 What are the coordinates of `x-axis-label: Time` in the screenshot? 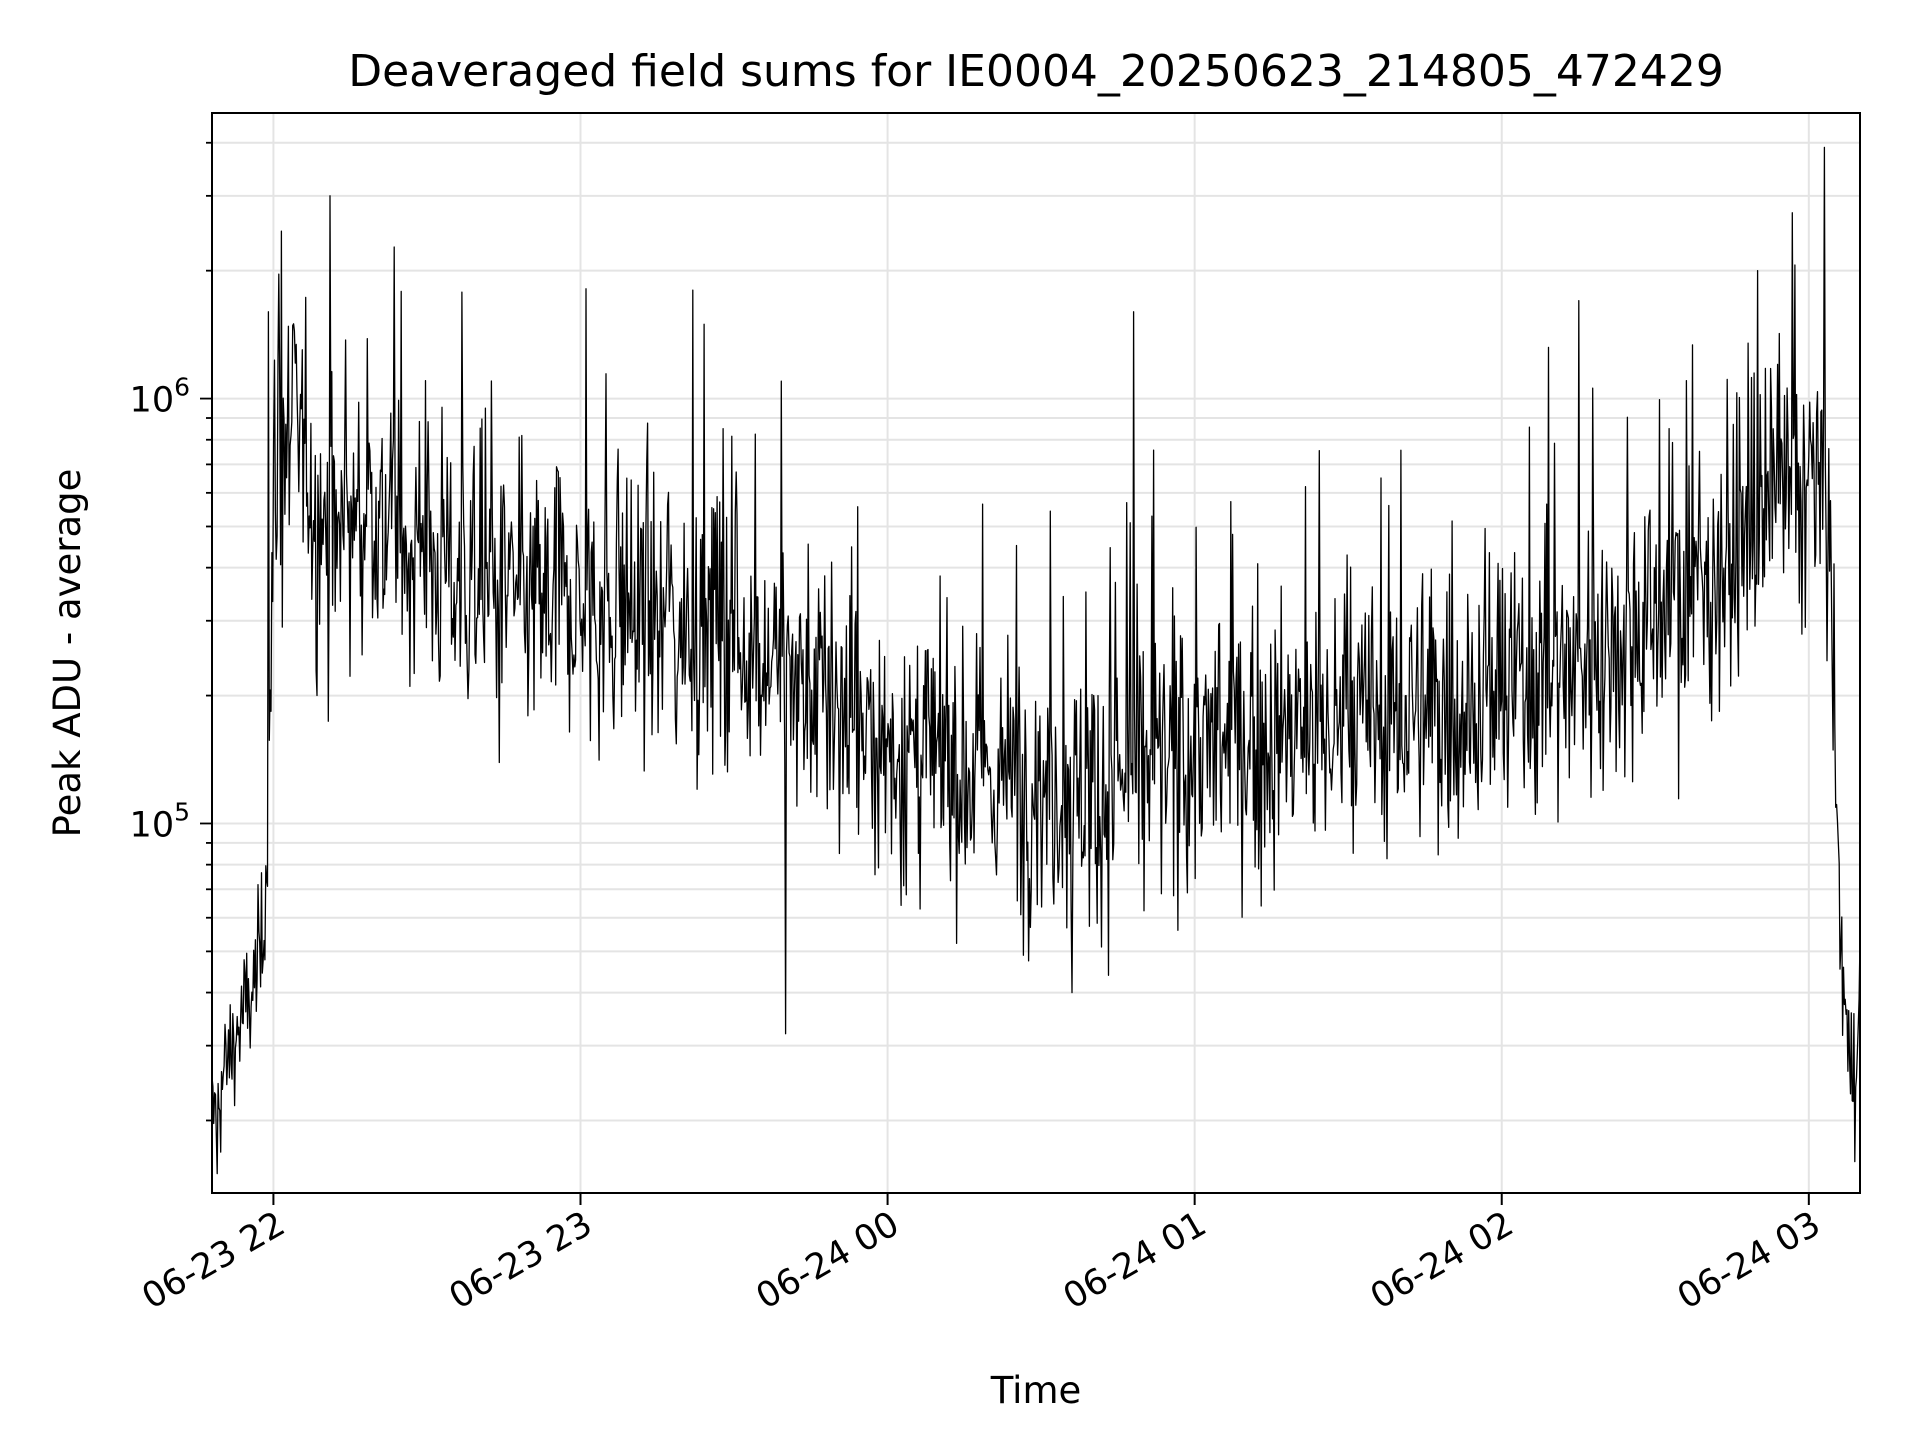 It's located at (1036, 1390).